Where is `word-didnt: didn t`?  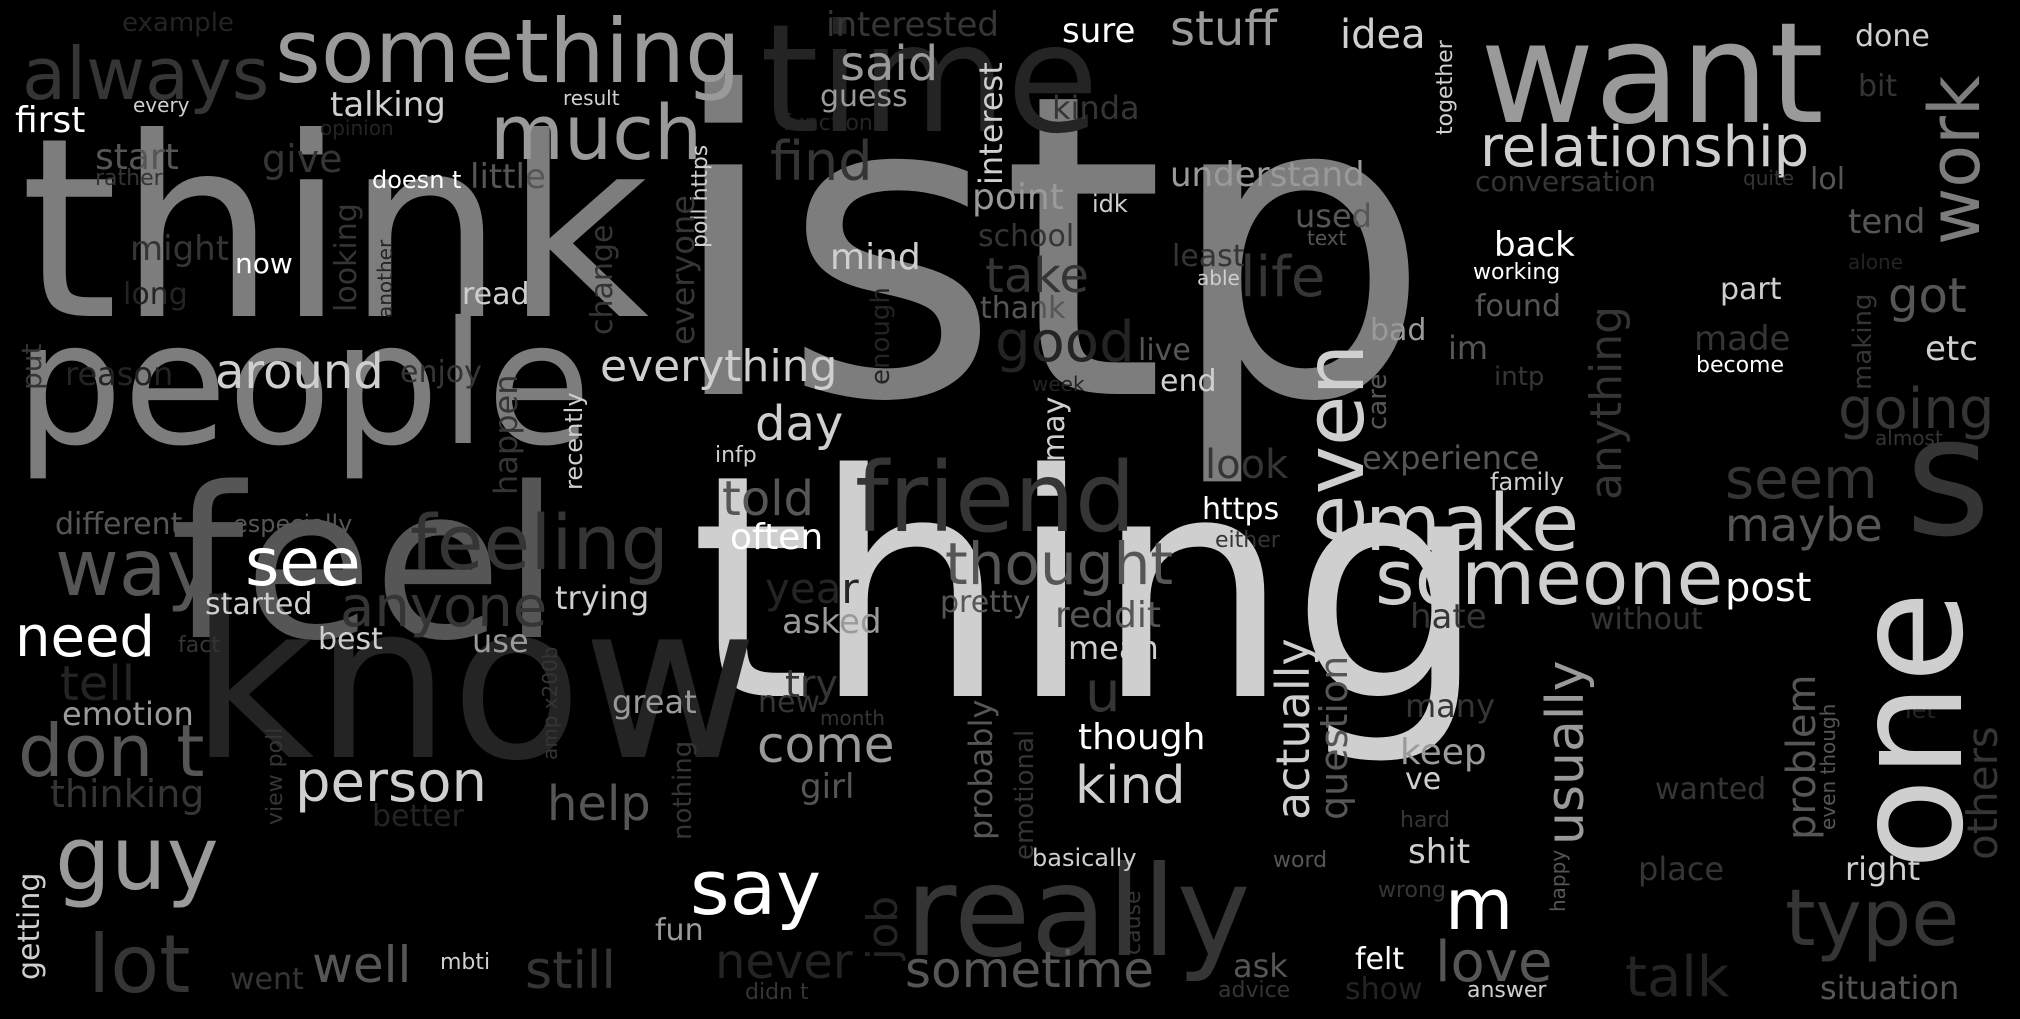
word-didnt: didn t is located at coordinates (777, 992).